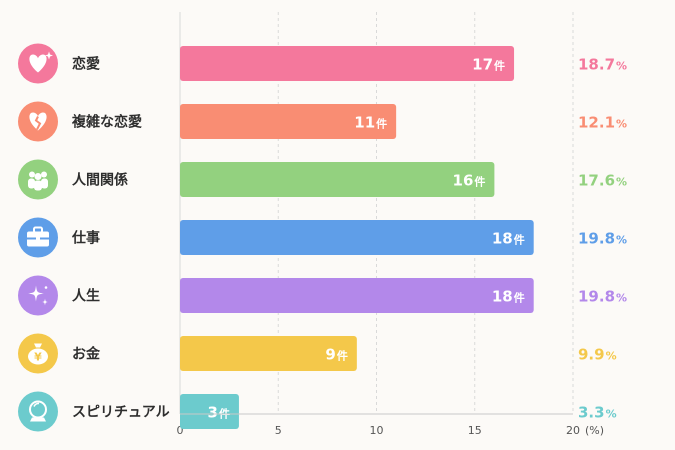 This screenshot has width=675, height=450. Describe the element at coordinates (602, 65) in the screenshot. I see `percent-label: 18.7%` at that location.